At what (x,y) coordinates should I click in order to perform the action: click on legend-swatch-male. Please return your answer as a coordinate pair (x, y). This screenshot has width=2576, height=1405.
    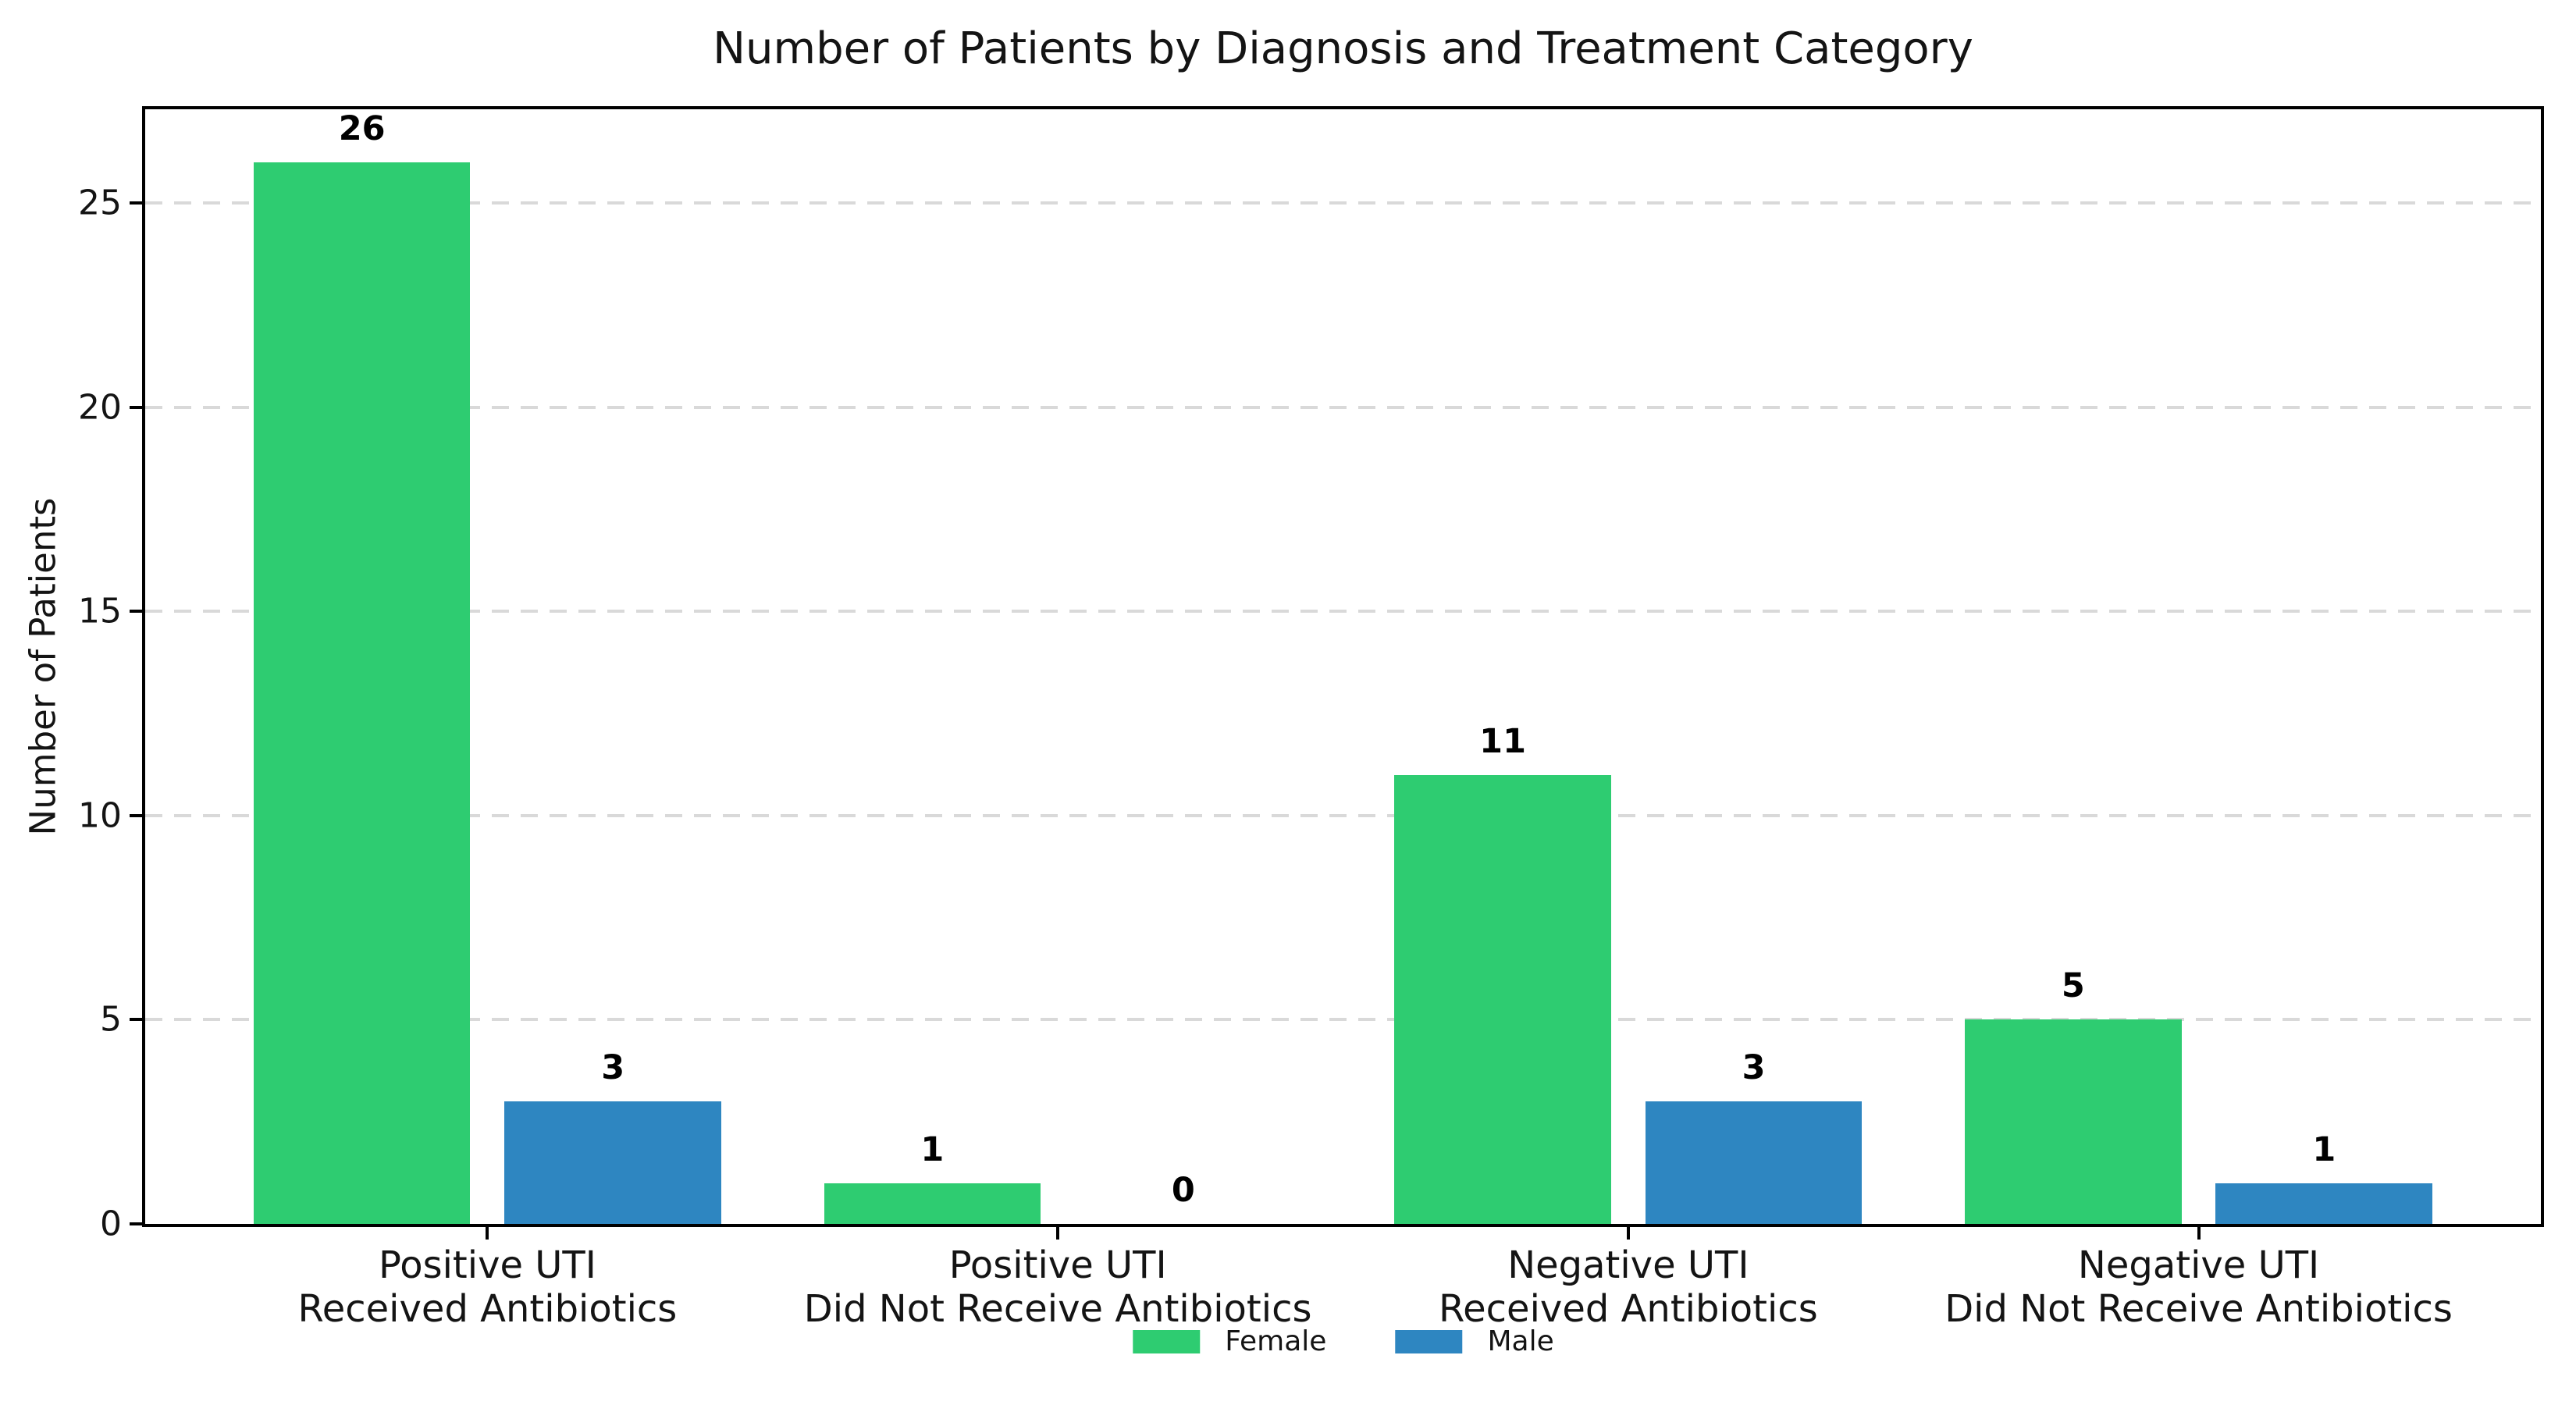
    Looking at the image, I should click on (1429, 1341).